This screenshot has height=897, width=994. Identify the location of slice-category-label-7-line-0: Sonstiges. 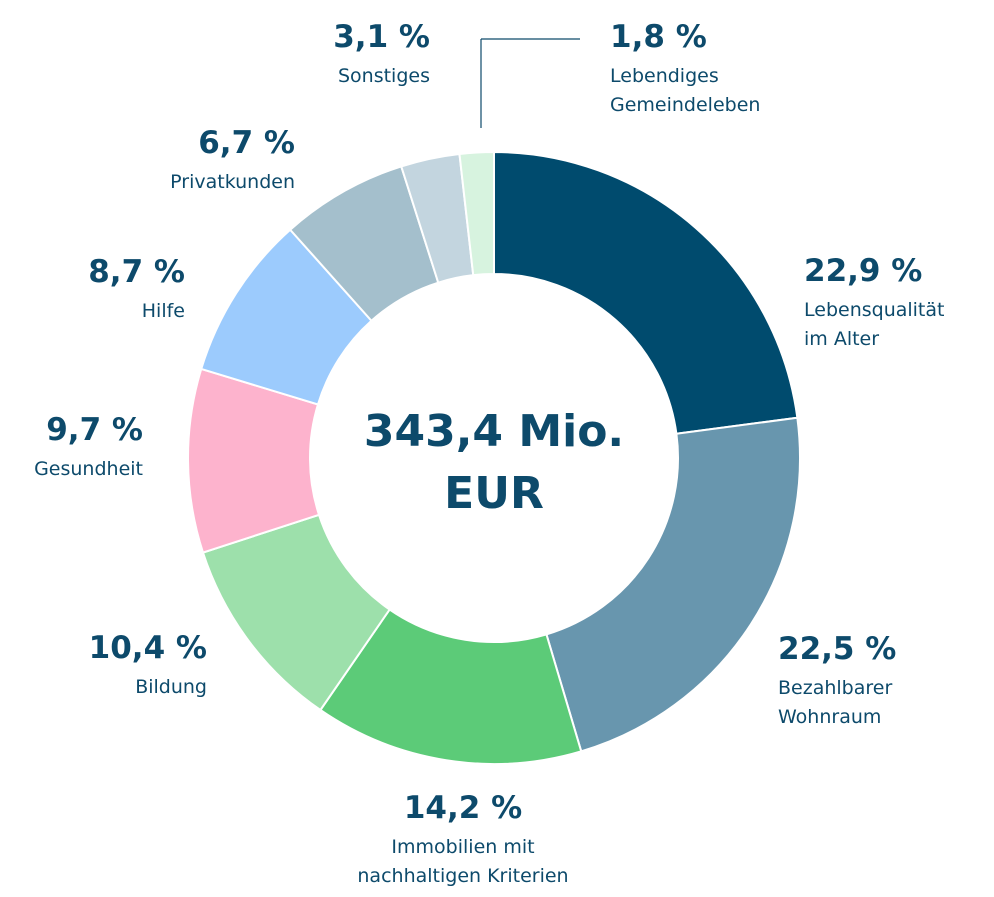
(384, 76).